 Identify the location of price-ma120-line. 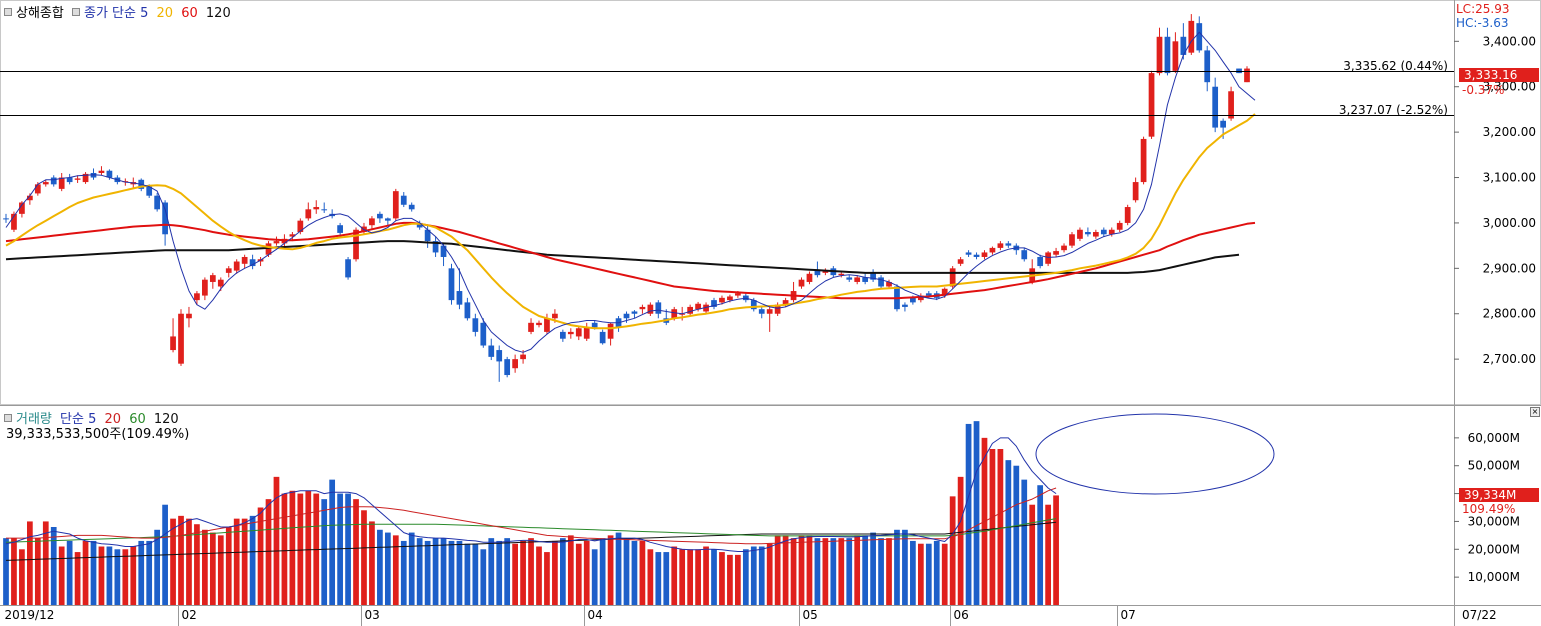
(622, 257).